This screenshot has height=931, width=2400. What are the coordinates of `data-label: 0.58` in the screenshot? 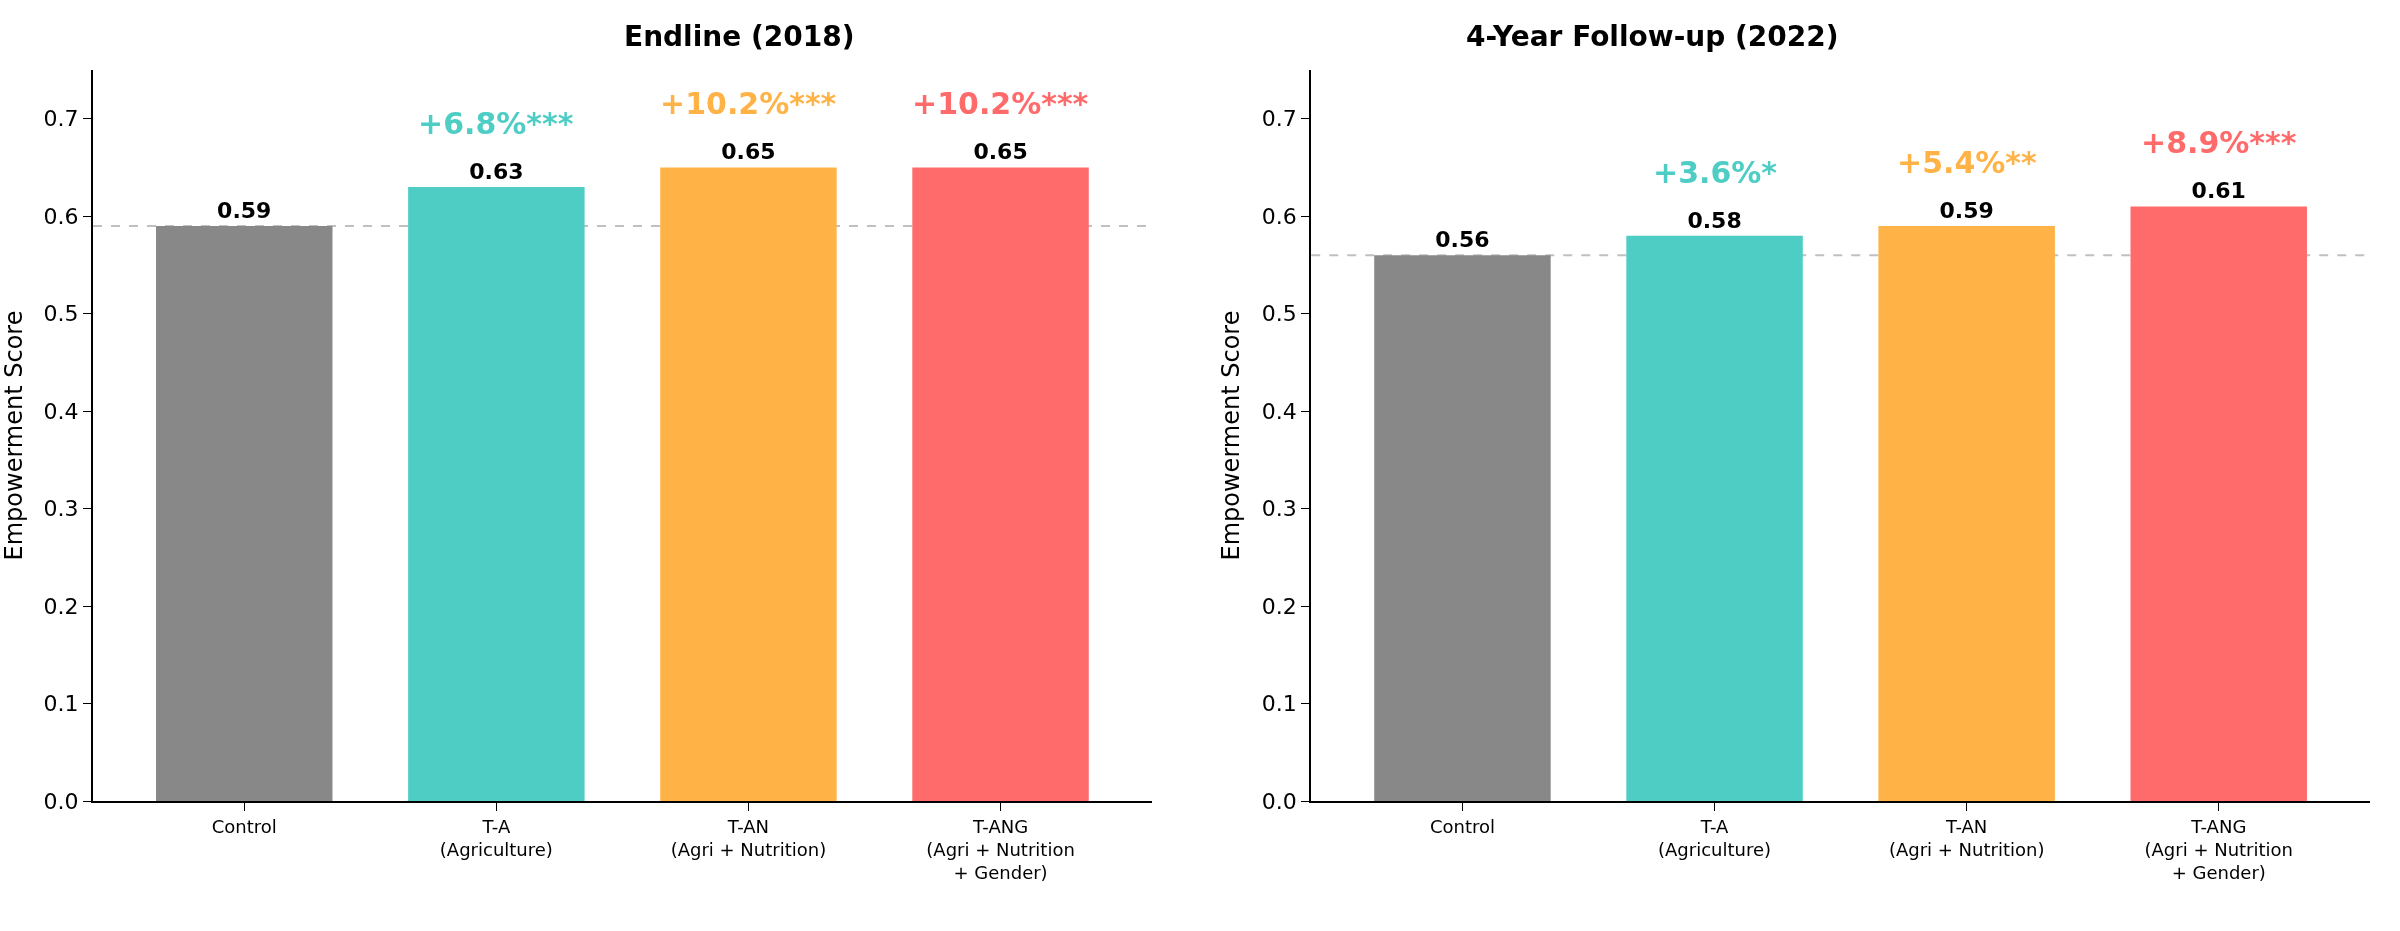 It's located at (1714, 220).